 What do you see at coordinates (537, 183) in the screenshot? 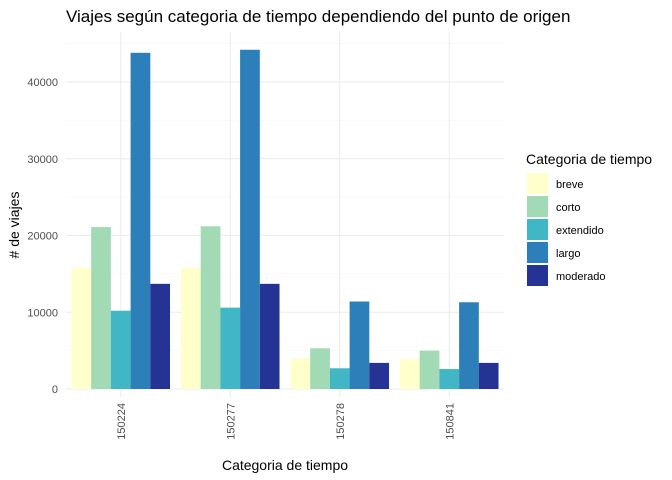
I see `legend-key-breve` at bounding box center [537, 183].